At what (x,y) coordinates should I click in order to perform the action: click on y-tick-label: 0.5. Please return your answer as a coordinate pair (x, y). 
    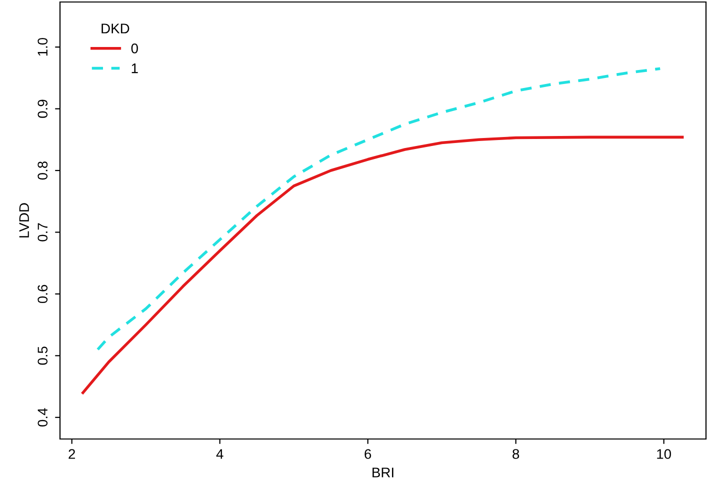
    Looking at the image, I should click on (43, 355).